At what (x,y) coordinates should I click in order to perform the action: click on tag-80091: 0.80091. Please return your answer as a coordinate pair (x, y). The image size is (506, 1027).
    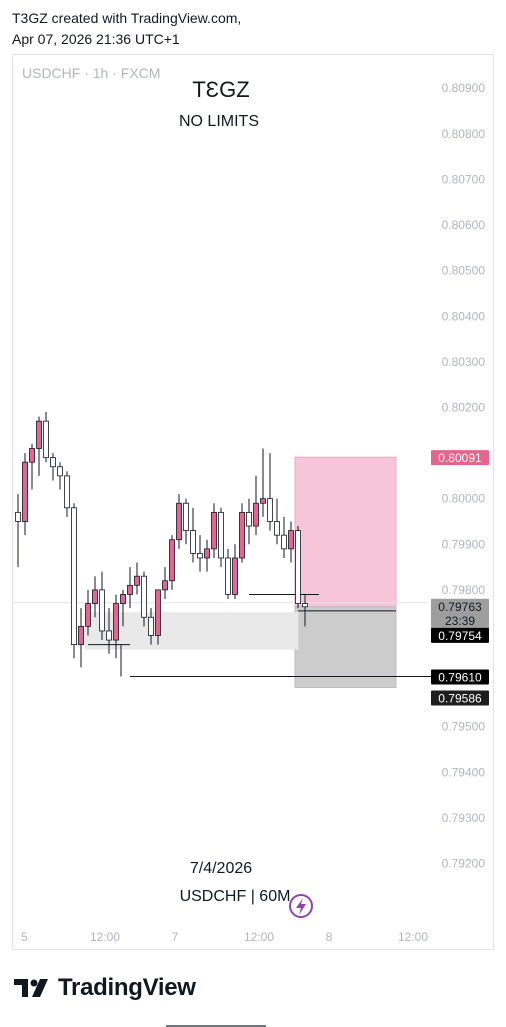
    Looking at the image, I should click on (460, 458).